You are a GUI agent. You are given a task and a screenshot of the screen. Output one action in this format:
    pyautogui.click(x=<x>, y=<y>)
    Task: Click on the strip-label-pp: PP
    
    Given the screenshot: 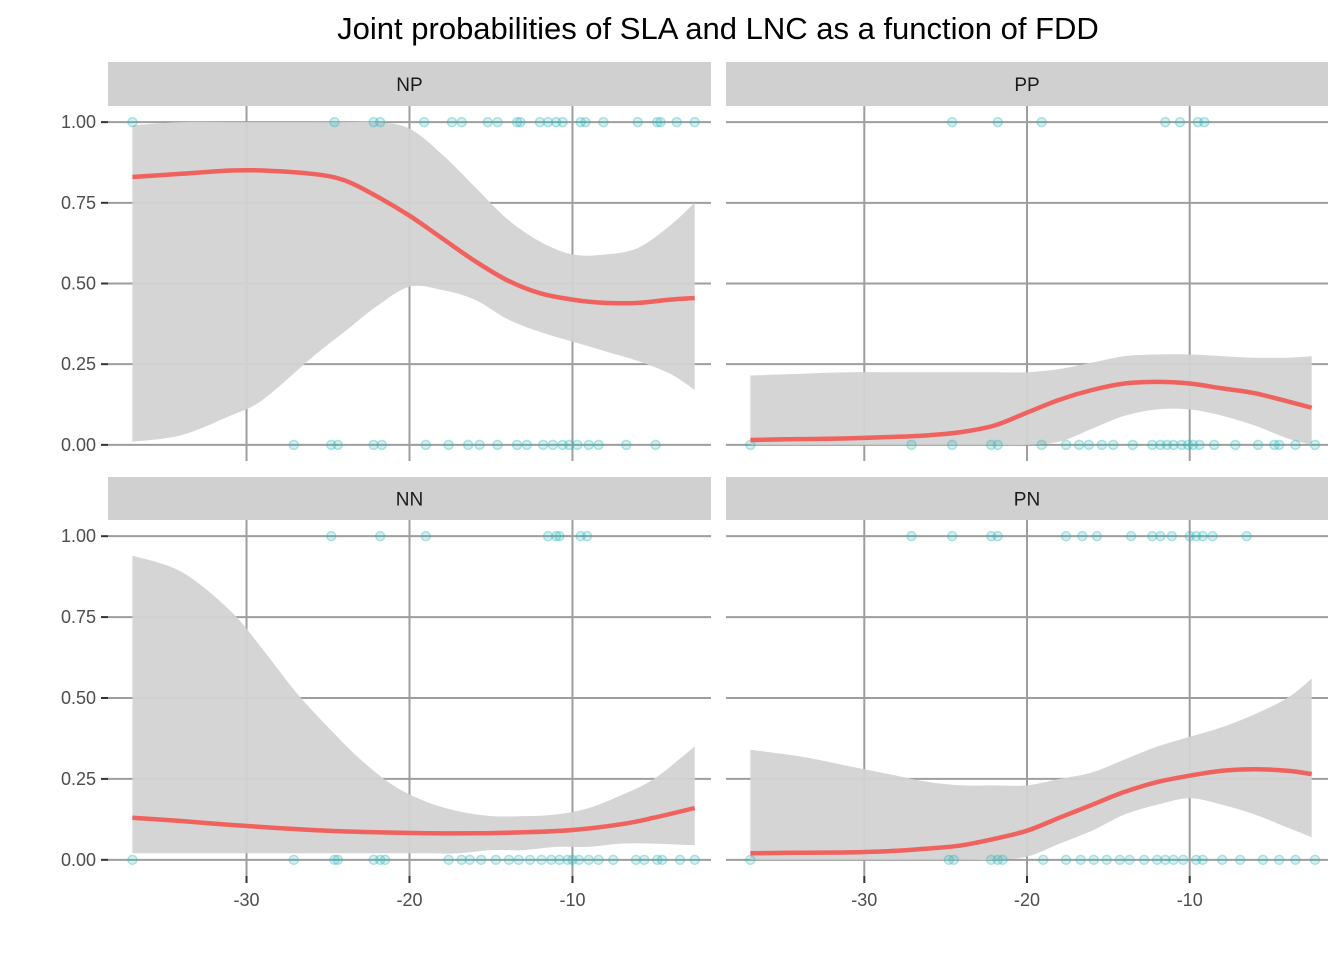 What is the action you would take?
    pyautogui.click(x=1026, y=85)
    